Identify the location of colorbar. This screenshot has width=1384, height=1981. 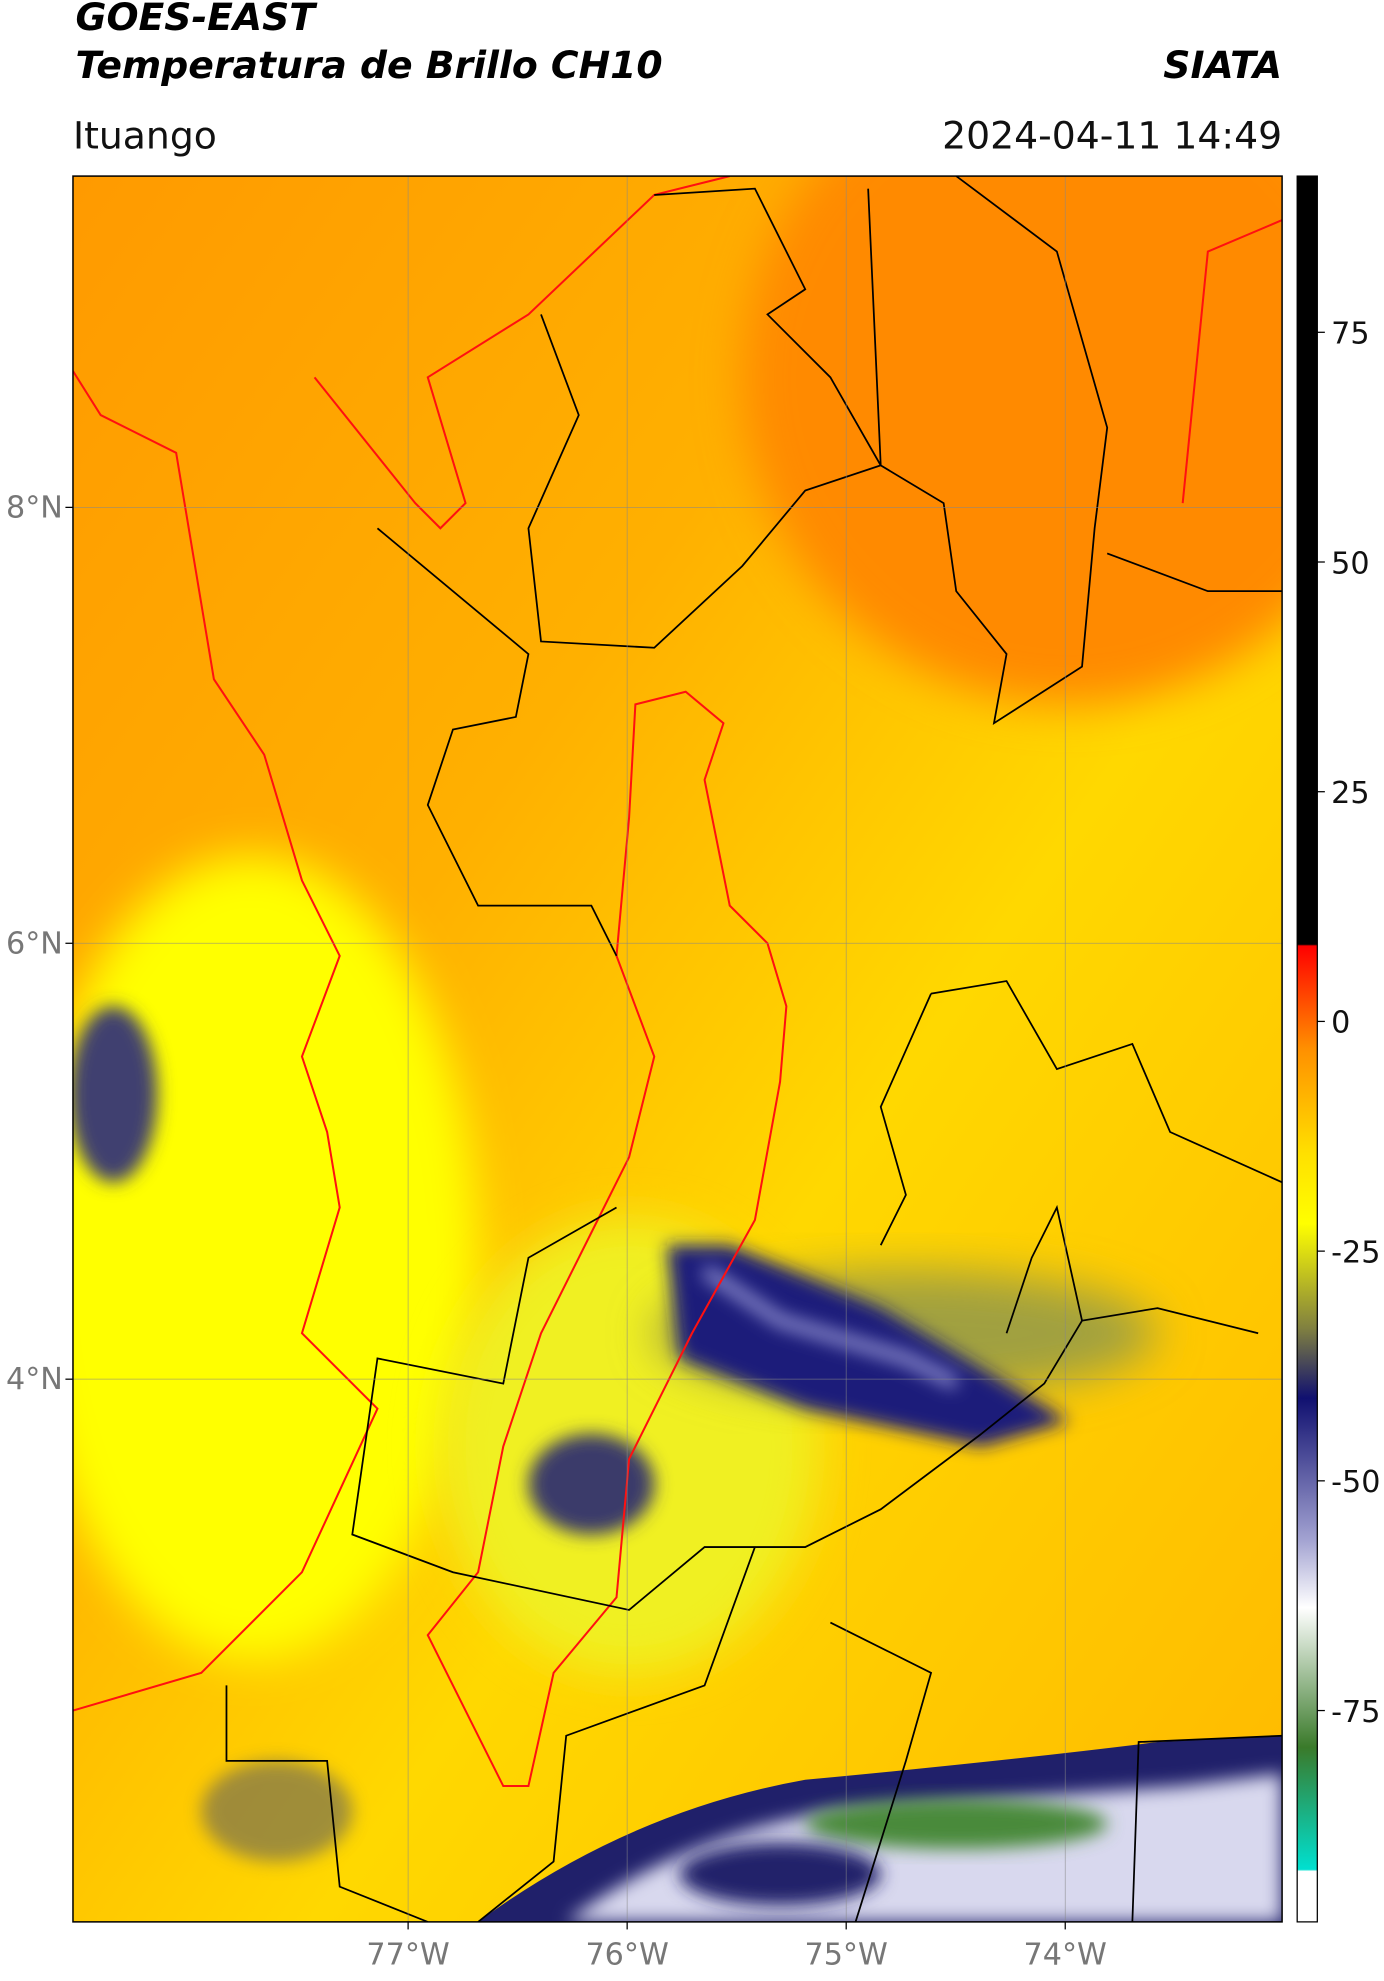
(1307, 1049).